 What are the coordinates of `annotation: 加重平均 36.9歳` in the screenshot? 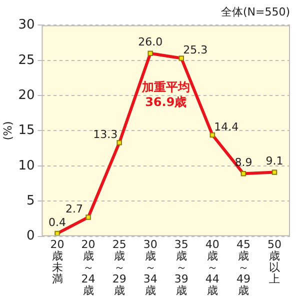 It's located at (165, 95).